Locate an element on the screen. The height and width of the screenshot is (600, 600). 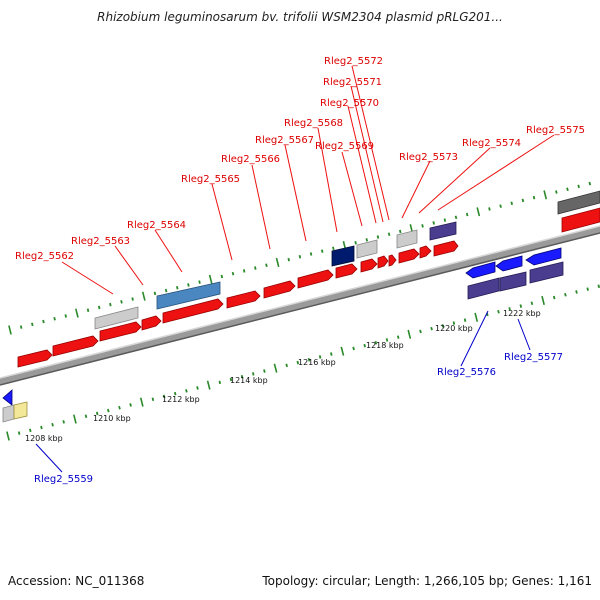
gene-label: Rleg2_5577 is located at coordinates (533, 357).